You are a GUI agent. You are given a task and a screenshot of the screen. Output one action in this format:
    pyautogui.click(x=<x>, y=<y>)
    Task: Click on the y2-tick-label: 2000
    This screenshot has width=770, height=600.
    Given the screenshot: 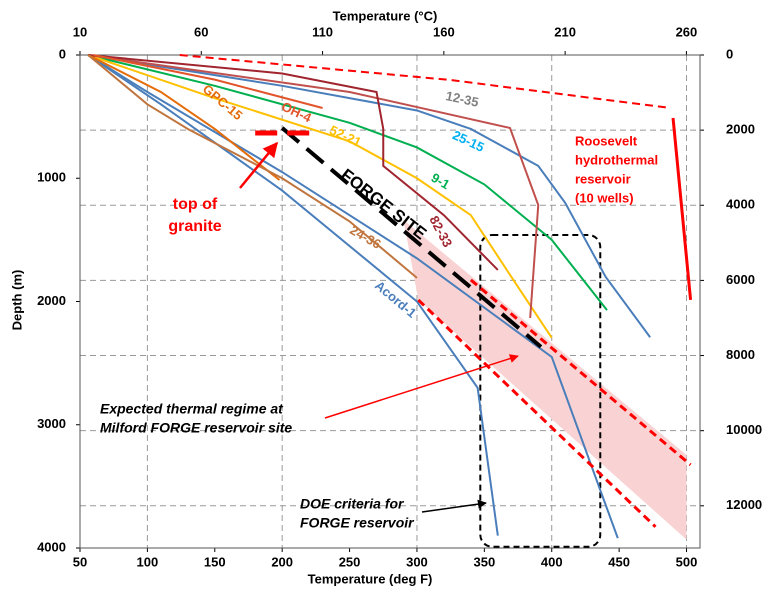 What is the action you would take?
    pyautogui.click(x=740, y=129)
    